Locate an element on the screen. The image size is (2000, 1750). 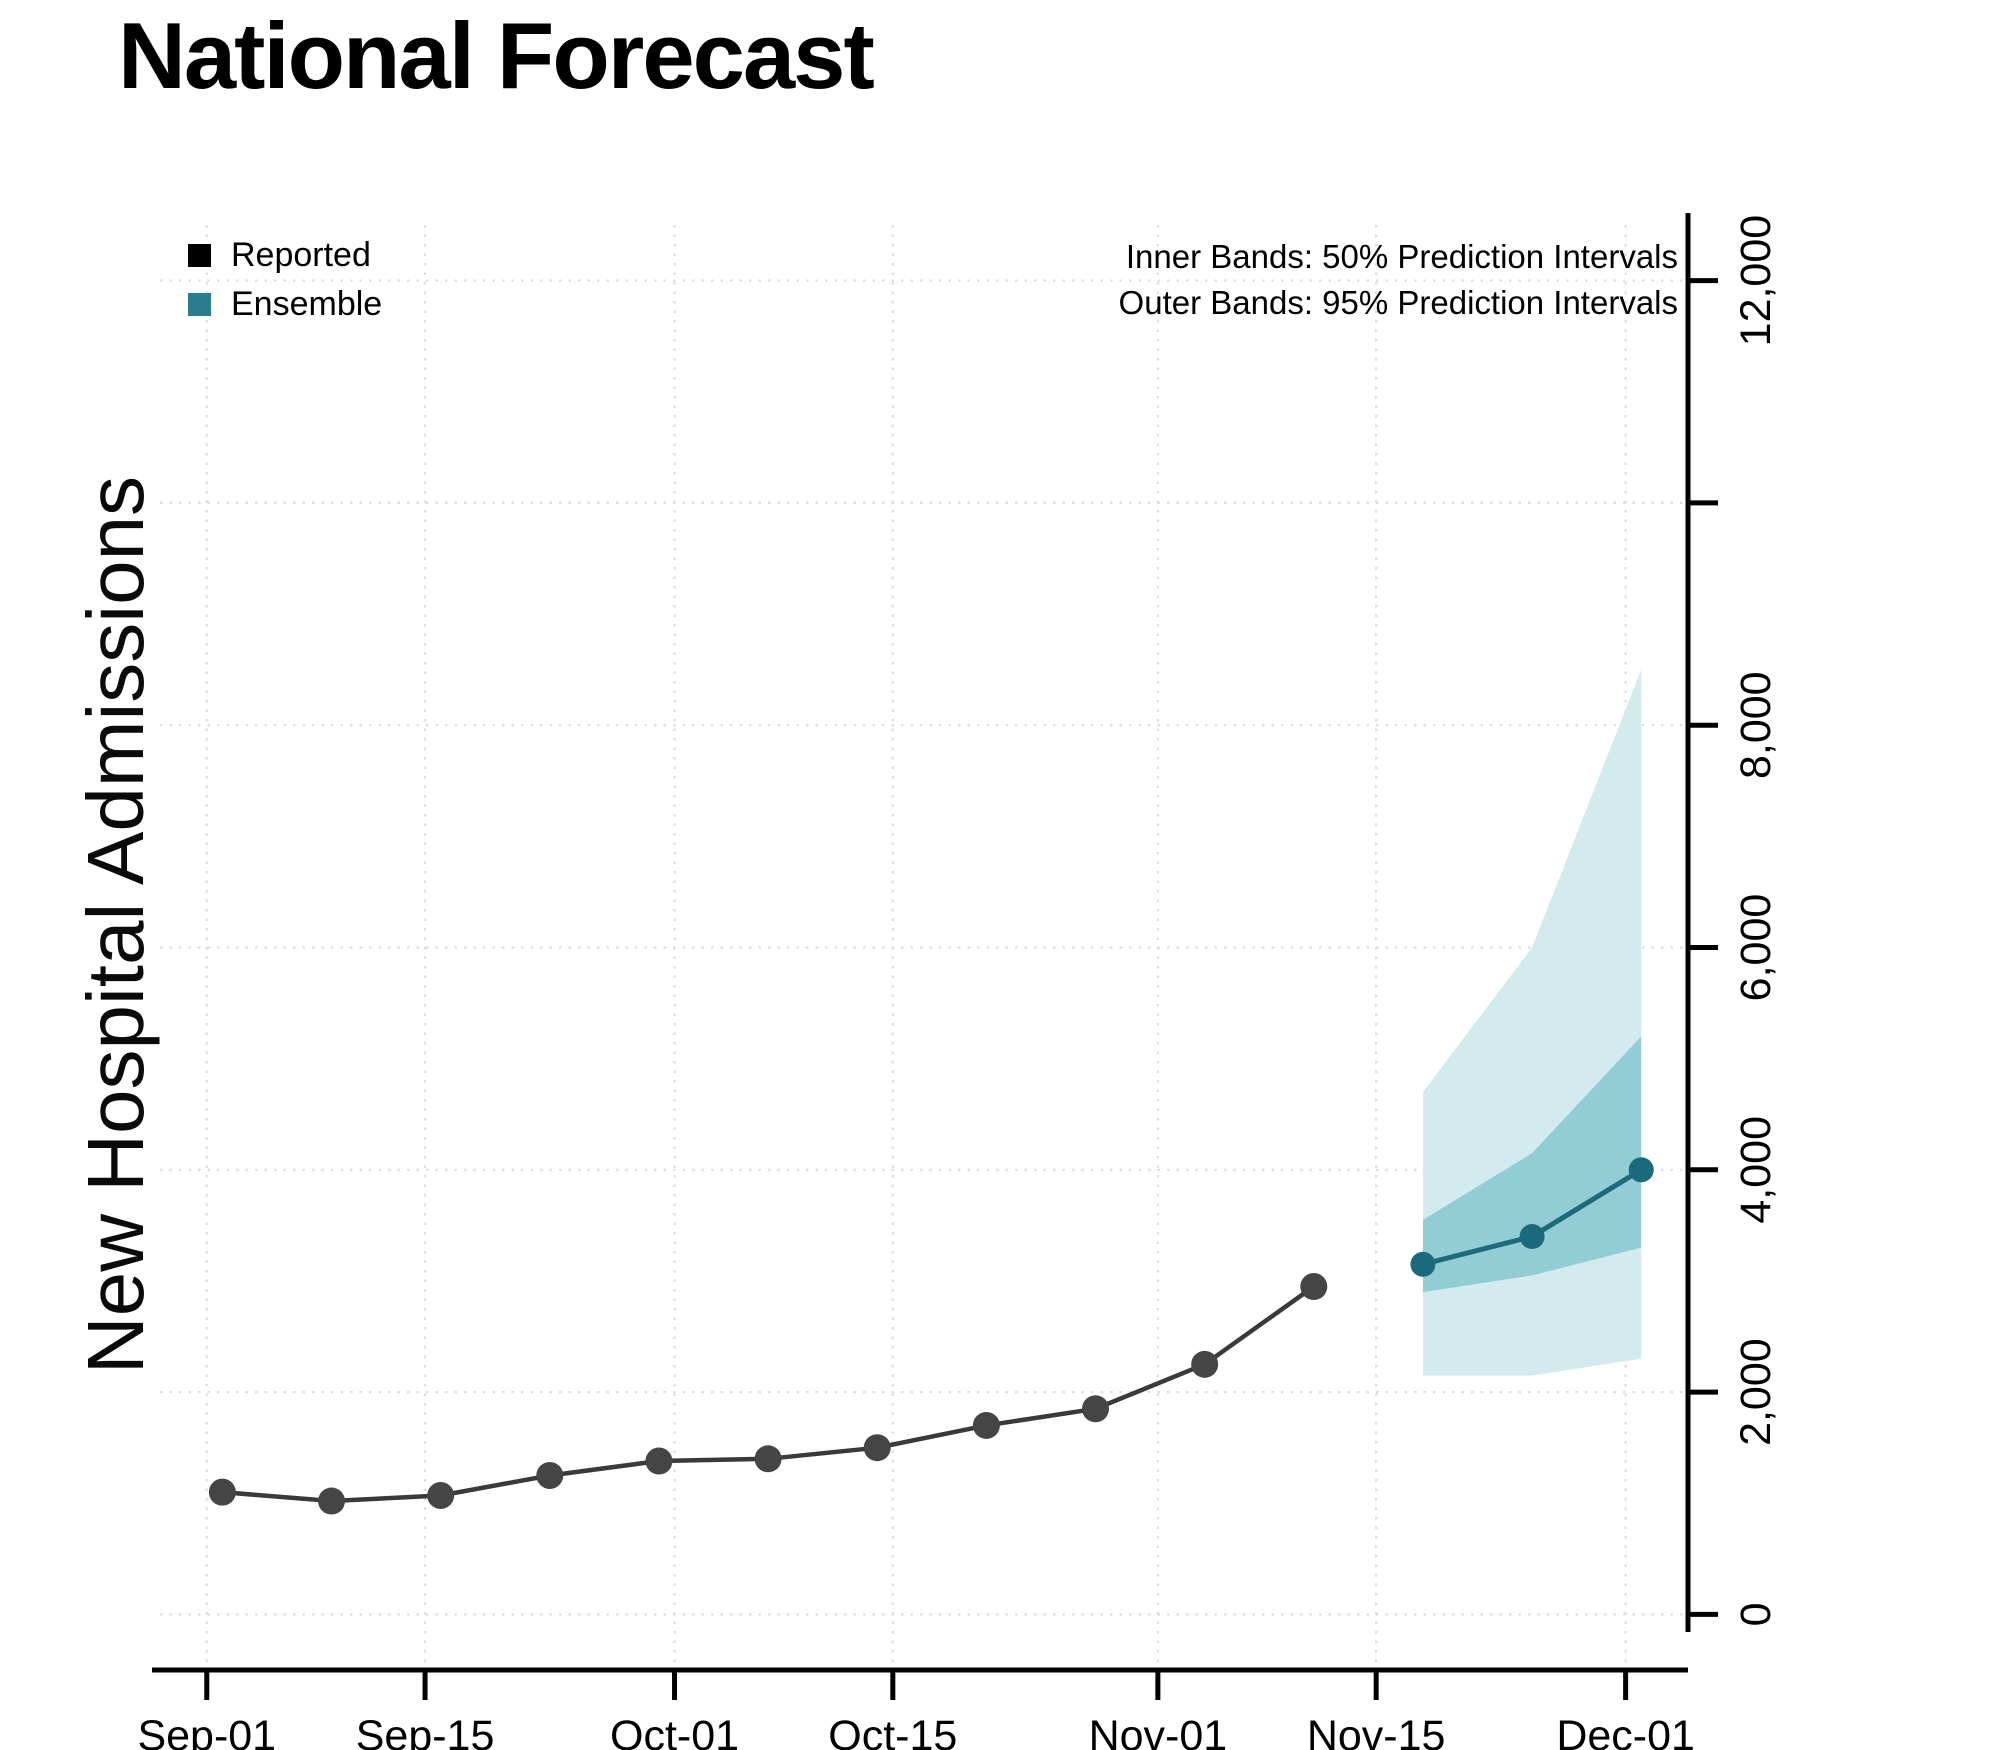
y-tick-label: 8,000 is located at coordinates (1756, 725).